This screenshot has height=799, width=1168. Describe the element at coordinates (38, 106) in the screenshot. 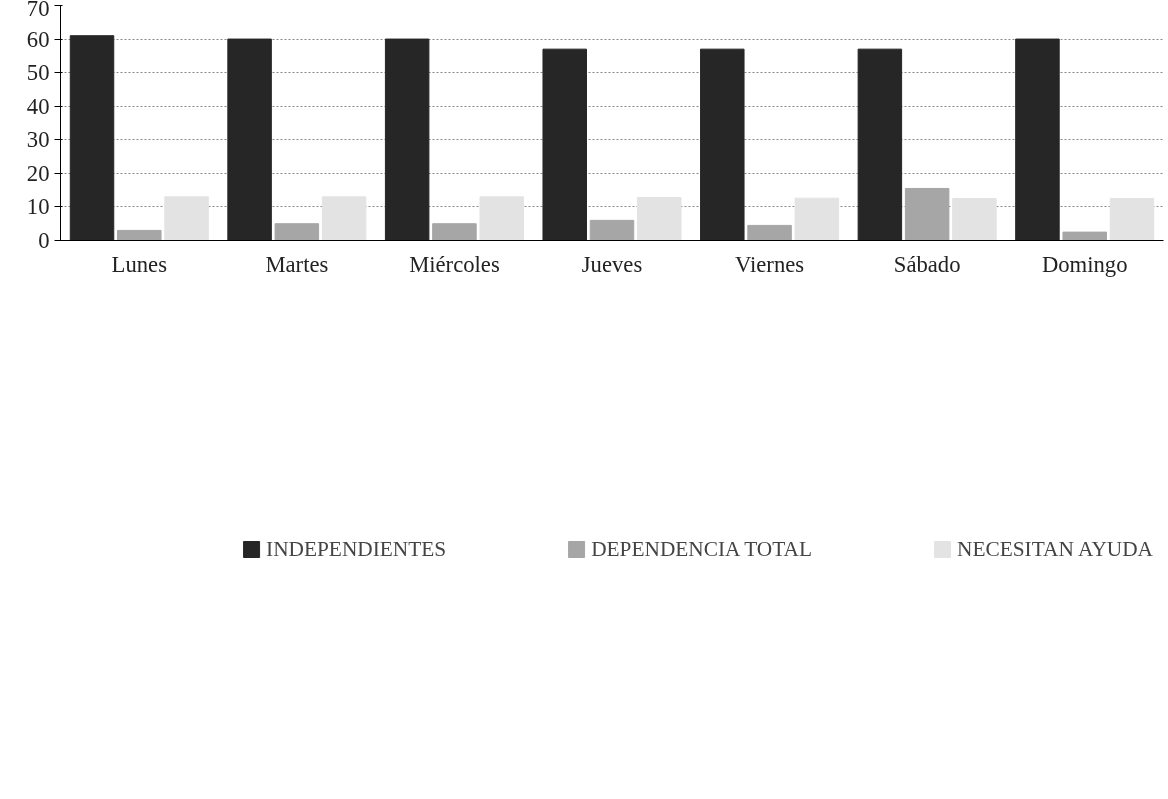

I see `y-tick-label: 40` at that location.